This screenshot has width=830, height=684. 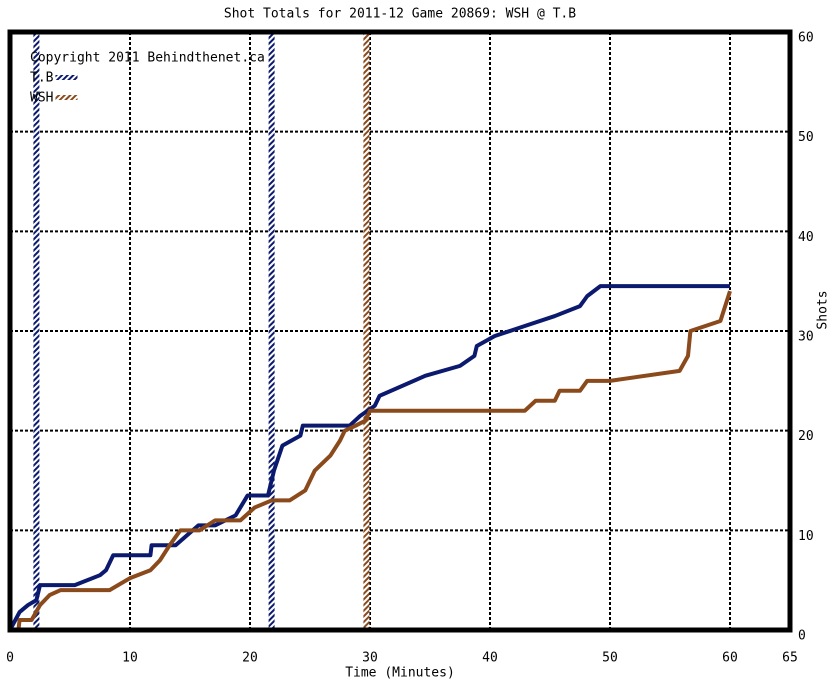 I want to click on y-tick-label: 20, so click(x=806, y=436).